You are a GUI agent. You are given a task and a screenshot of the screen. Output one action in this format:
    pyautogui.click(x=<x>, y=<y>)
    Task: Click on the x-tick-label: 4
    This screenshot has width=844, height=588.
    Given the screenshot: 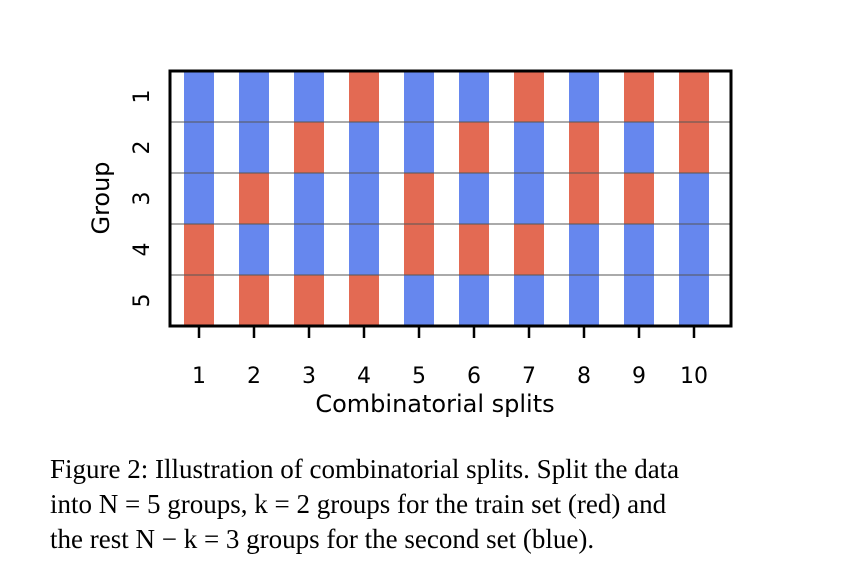 What is the action you would take?
    pyautogui.click(x=364, y=376)
    